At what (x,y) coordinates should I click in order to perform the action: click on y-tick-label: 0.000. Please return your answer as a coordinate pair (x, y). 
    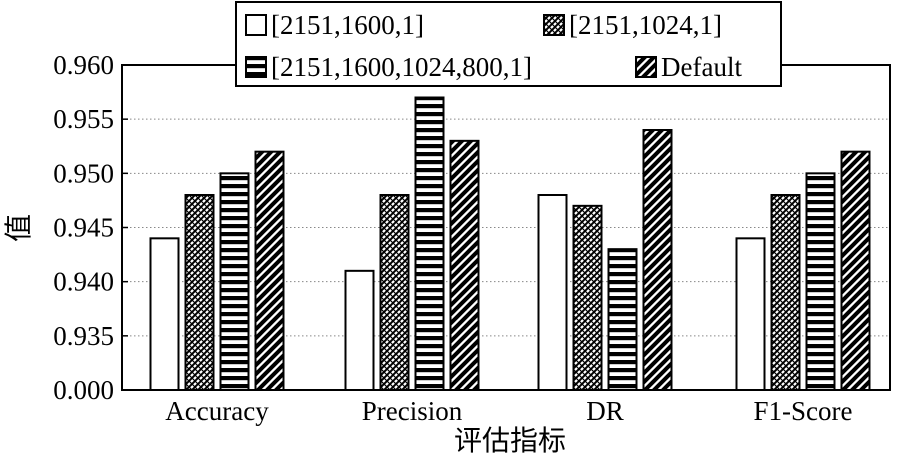
    Looking at the image, I should click on (83, 390).